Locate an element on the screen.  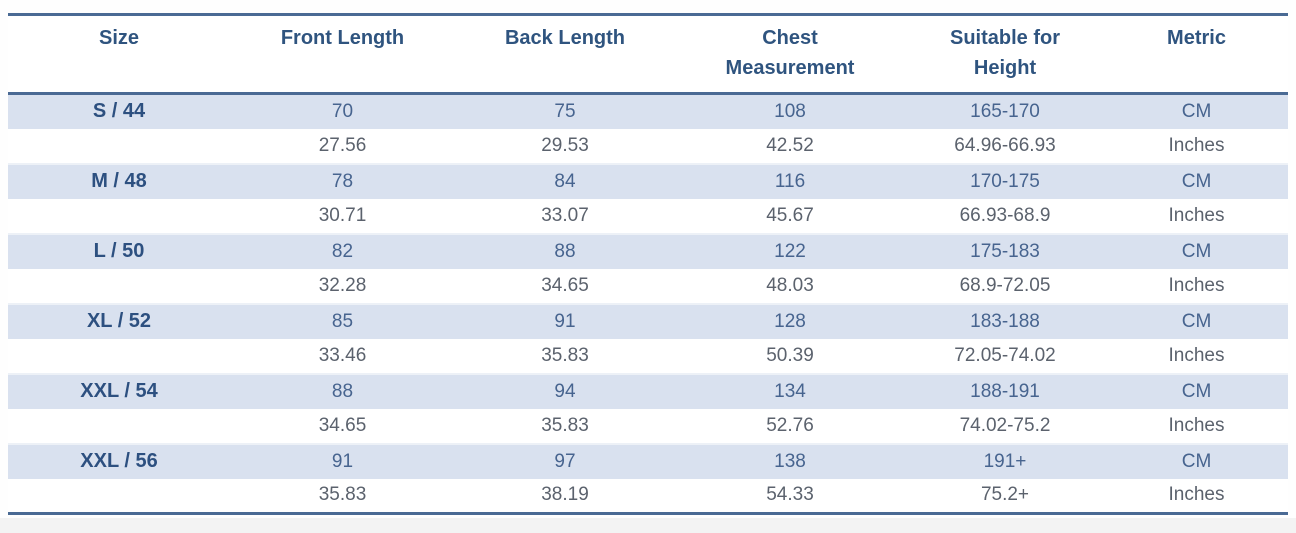
table-row-inches: 32.28 34.65 48.03 68.9-72.05 Inches is located at coordinates (648, 286).